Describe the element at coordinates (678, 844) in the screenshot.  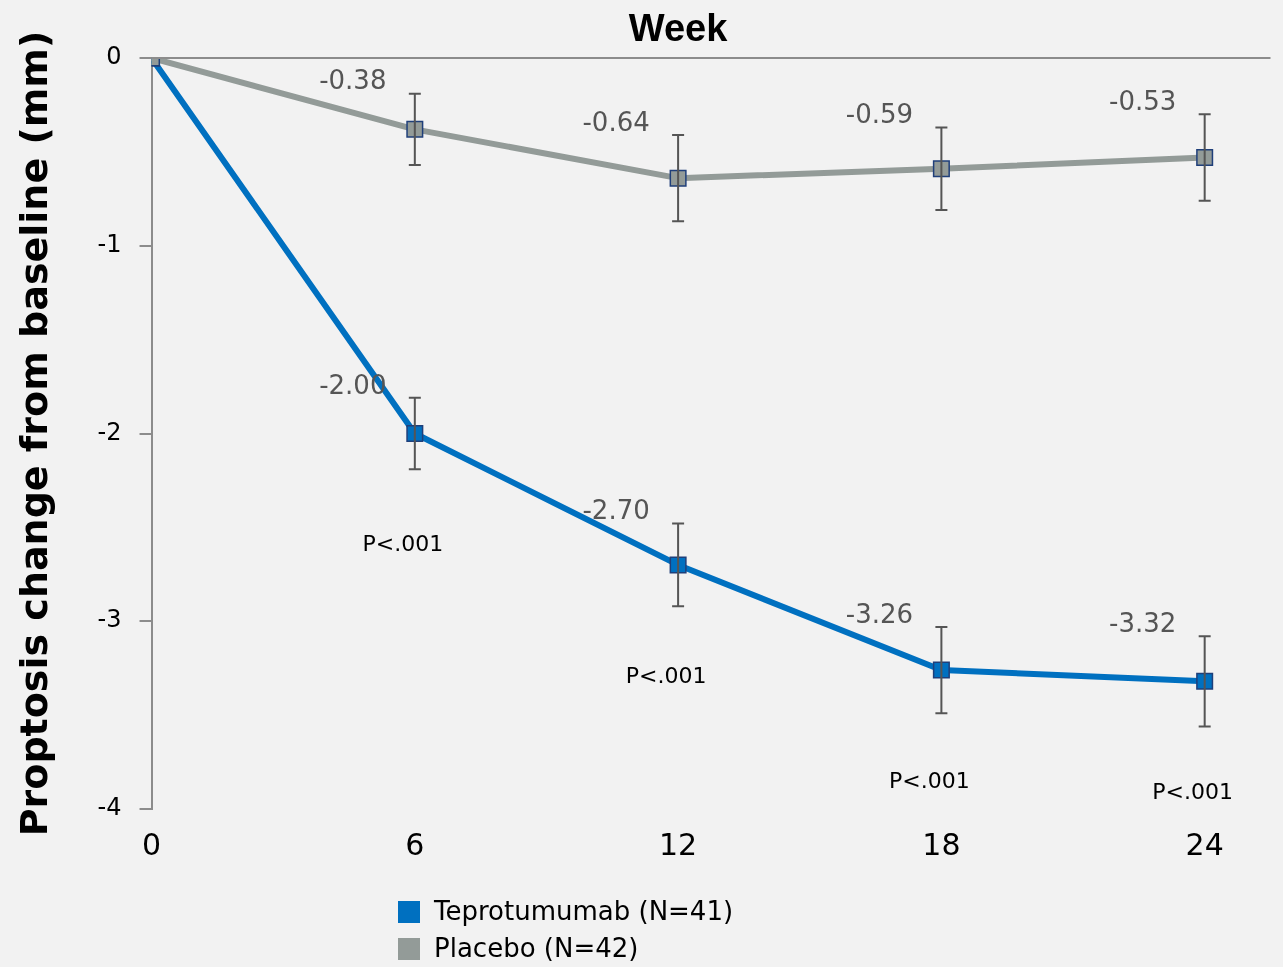
I see `x-tick-label: 12` at that location.